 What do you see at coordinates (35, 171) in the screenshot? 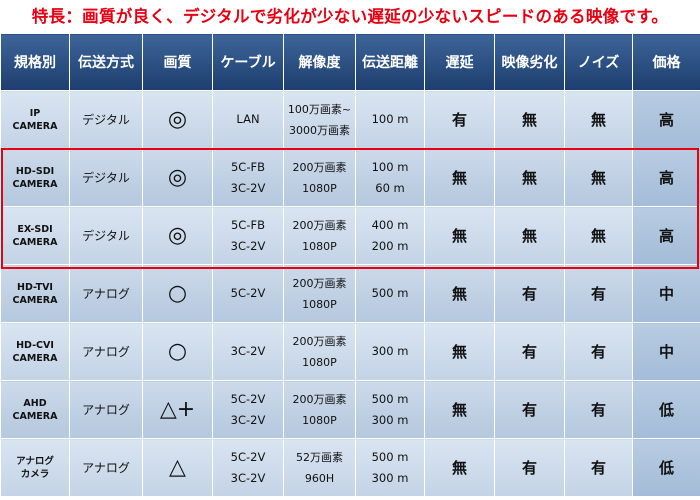
I see `cell-spec-line: HD-SDI` at bounding box center [35, 171].